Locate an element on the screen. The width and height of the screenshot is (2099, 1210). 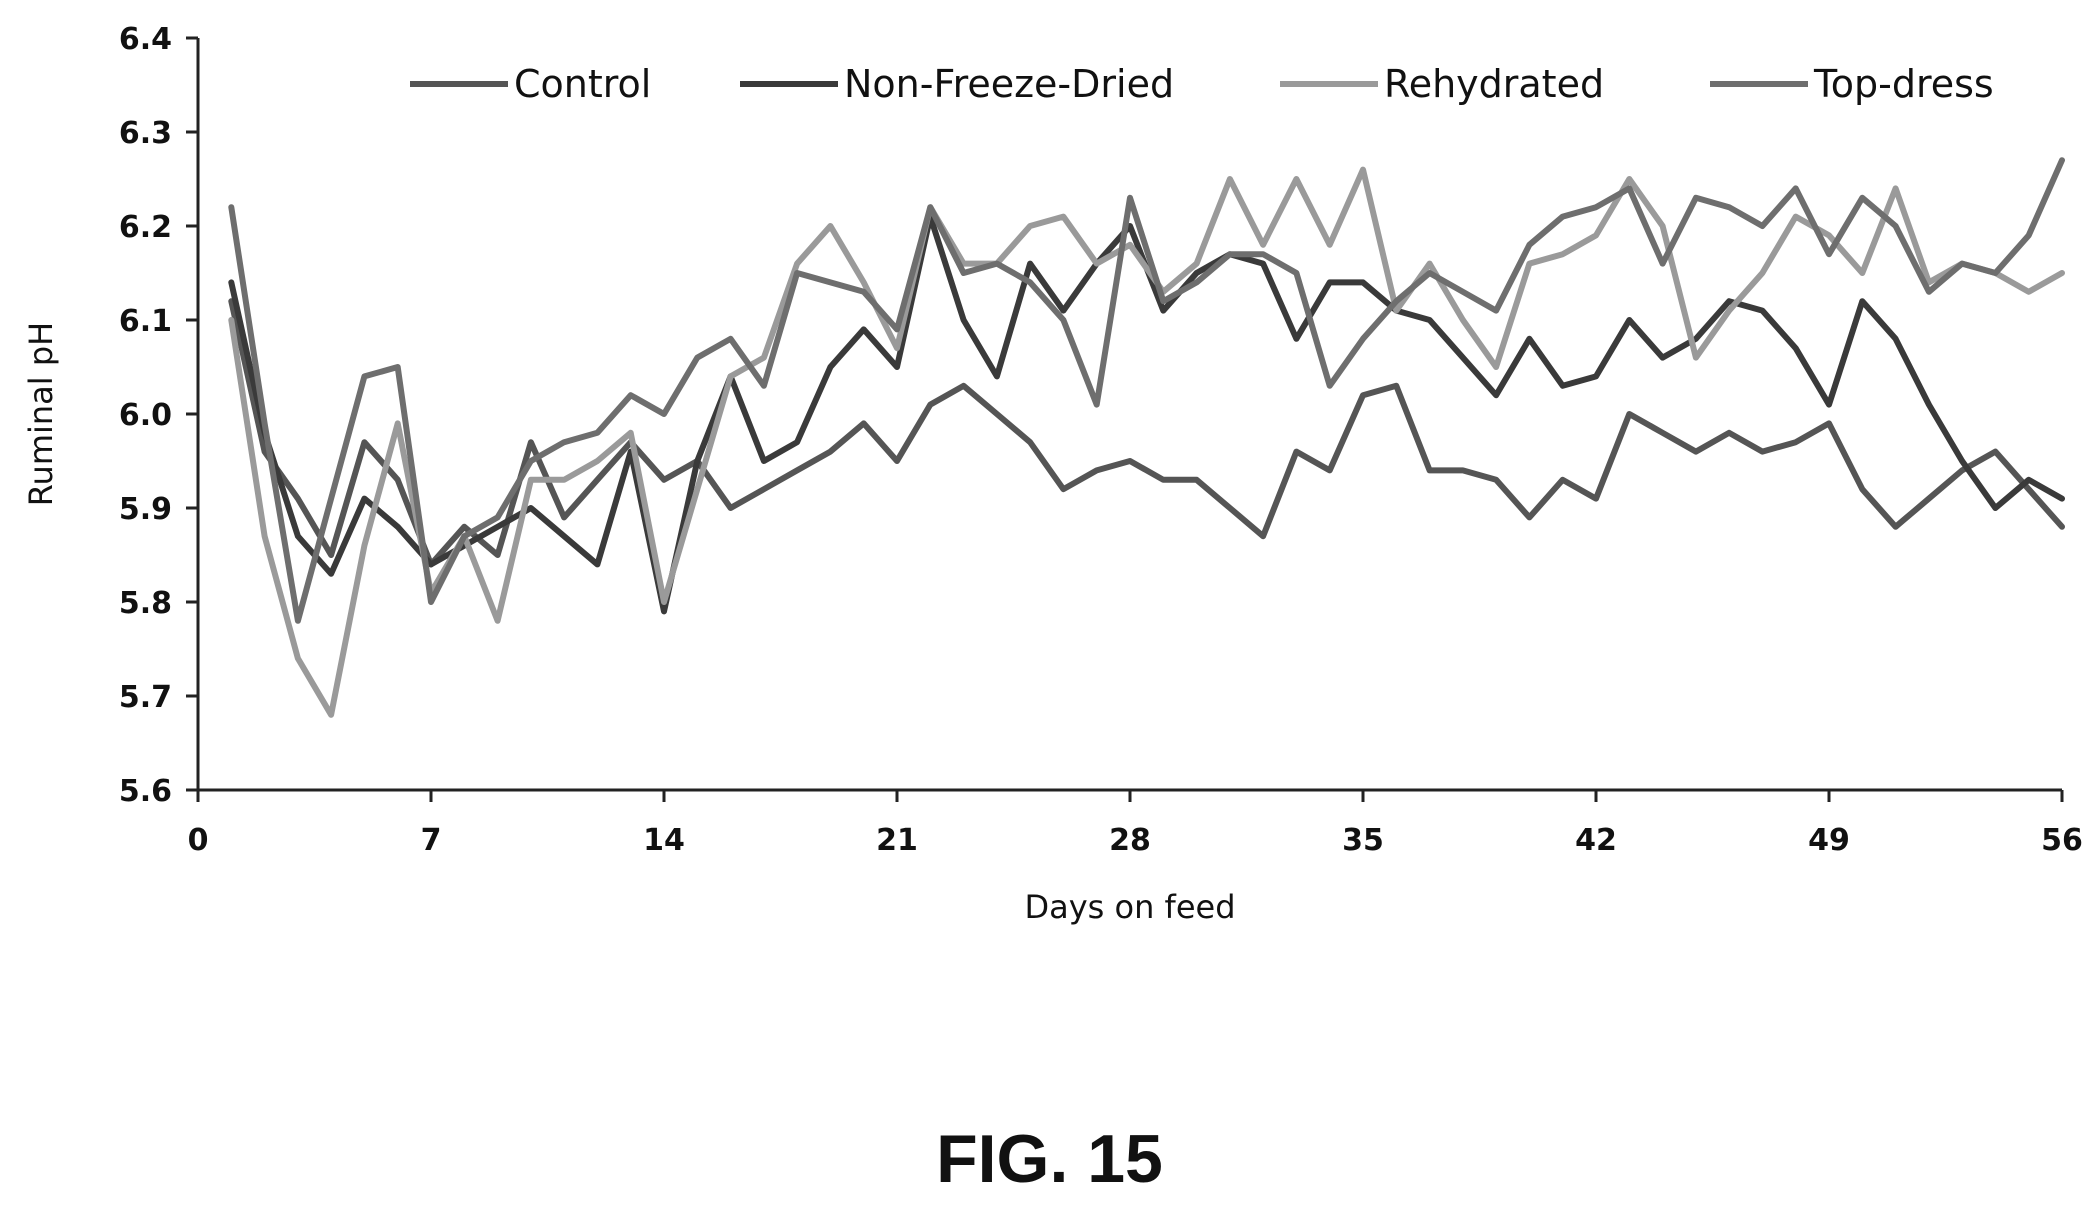
y-tick-label: 6.3 is located at coordinates (145, 133).